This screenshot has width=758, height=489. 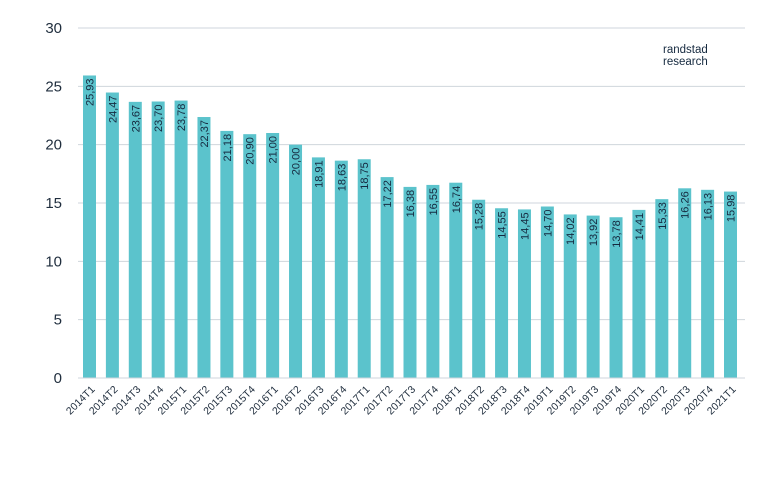 I want to click on bar-2020T2, so click(x=662, y=288).